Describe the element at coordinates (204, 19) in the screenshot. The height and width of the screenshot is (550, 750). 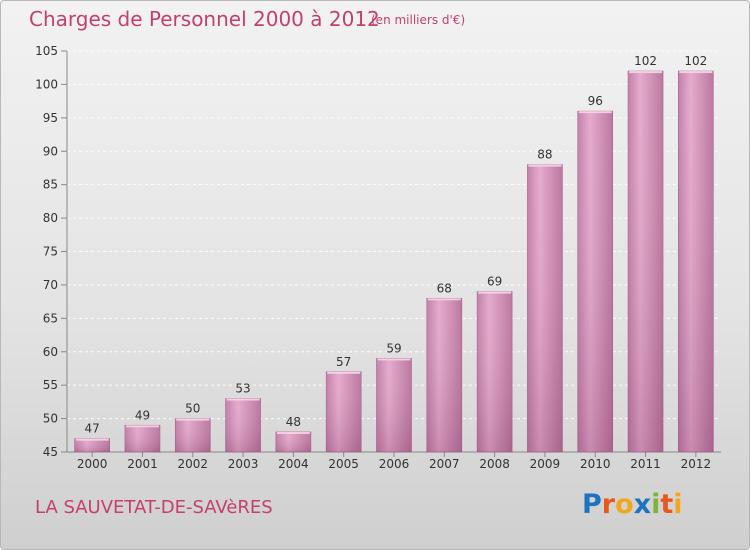
I see `chart-title: Charges de Personnel 2000 à 2012` at that location.